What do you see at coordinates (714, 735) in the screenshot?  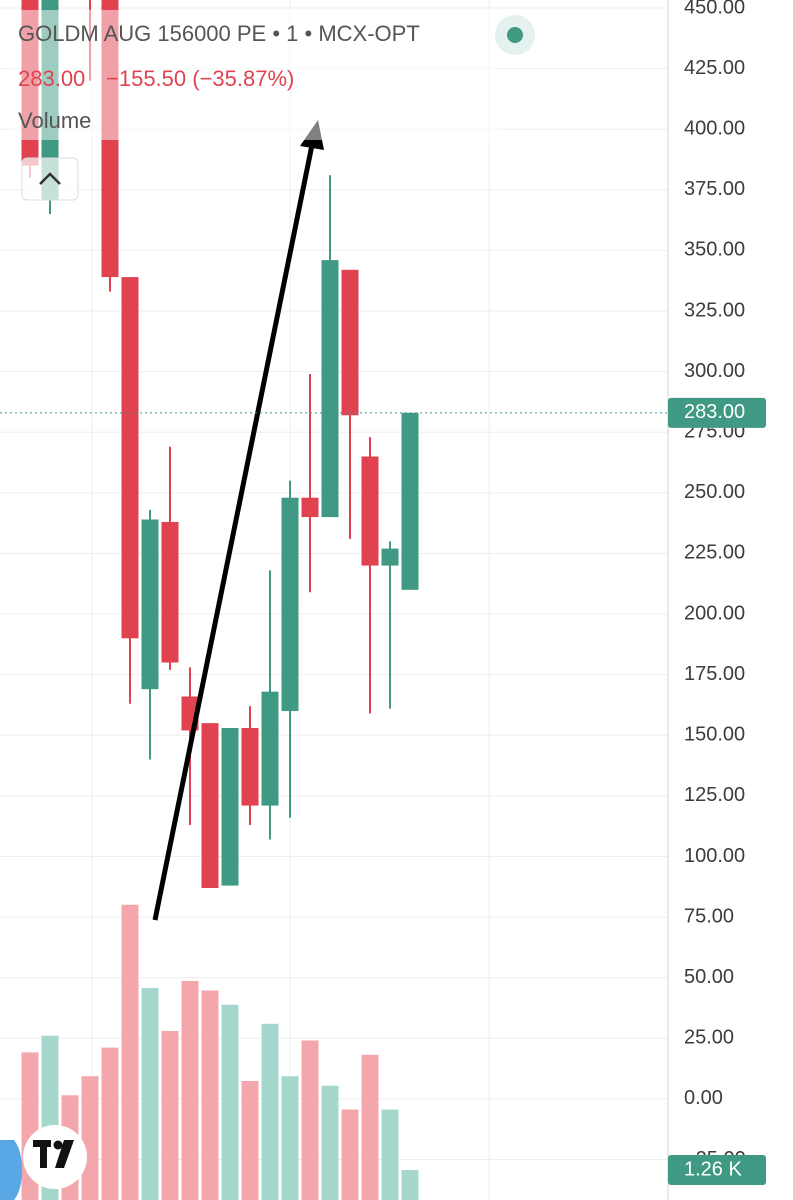 I see `y-tick-label: 150.00` at bounding box center [714, 735].